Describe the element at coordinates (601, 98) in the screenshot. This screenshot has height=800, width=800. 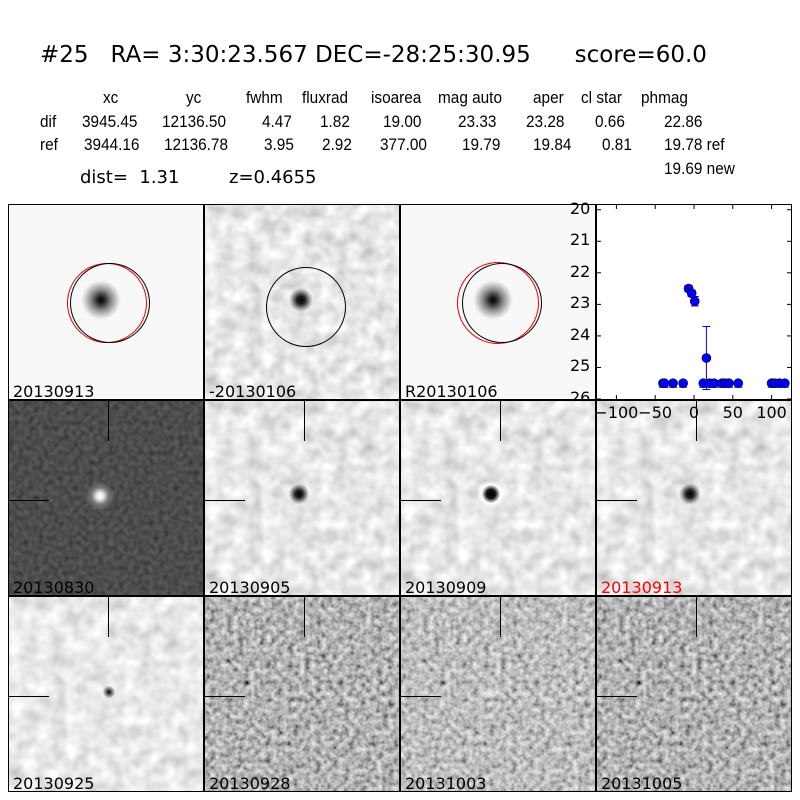
I see `col-cl-star: cl star` at that location.